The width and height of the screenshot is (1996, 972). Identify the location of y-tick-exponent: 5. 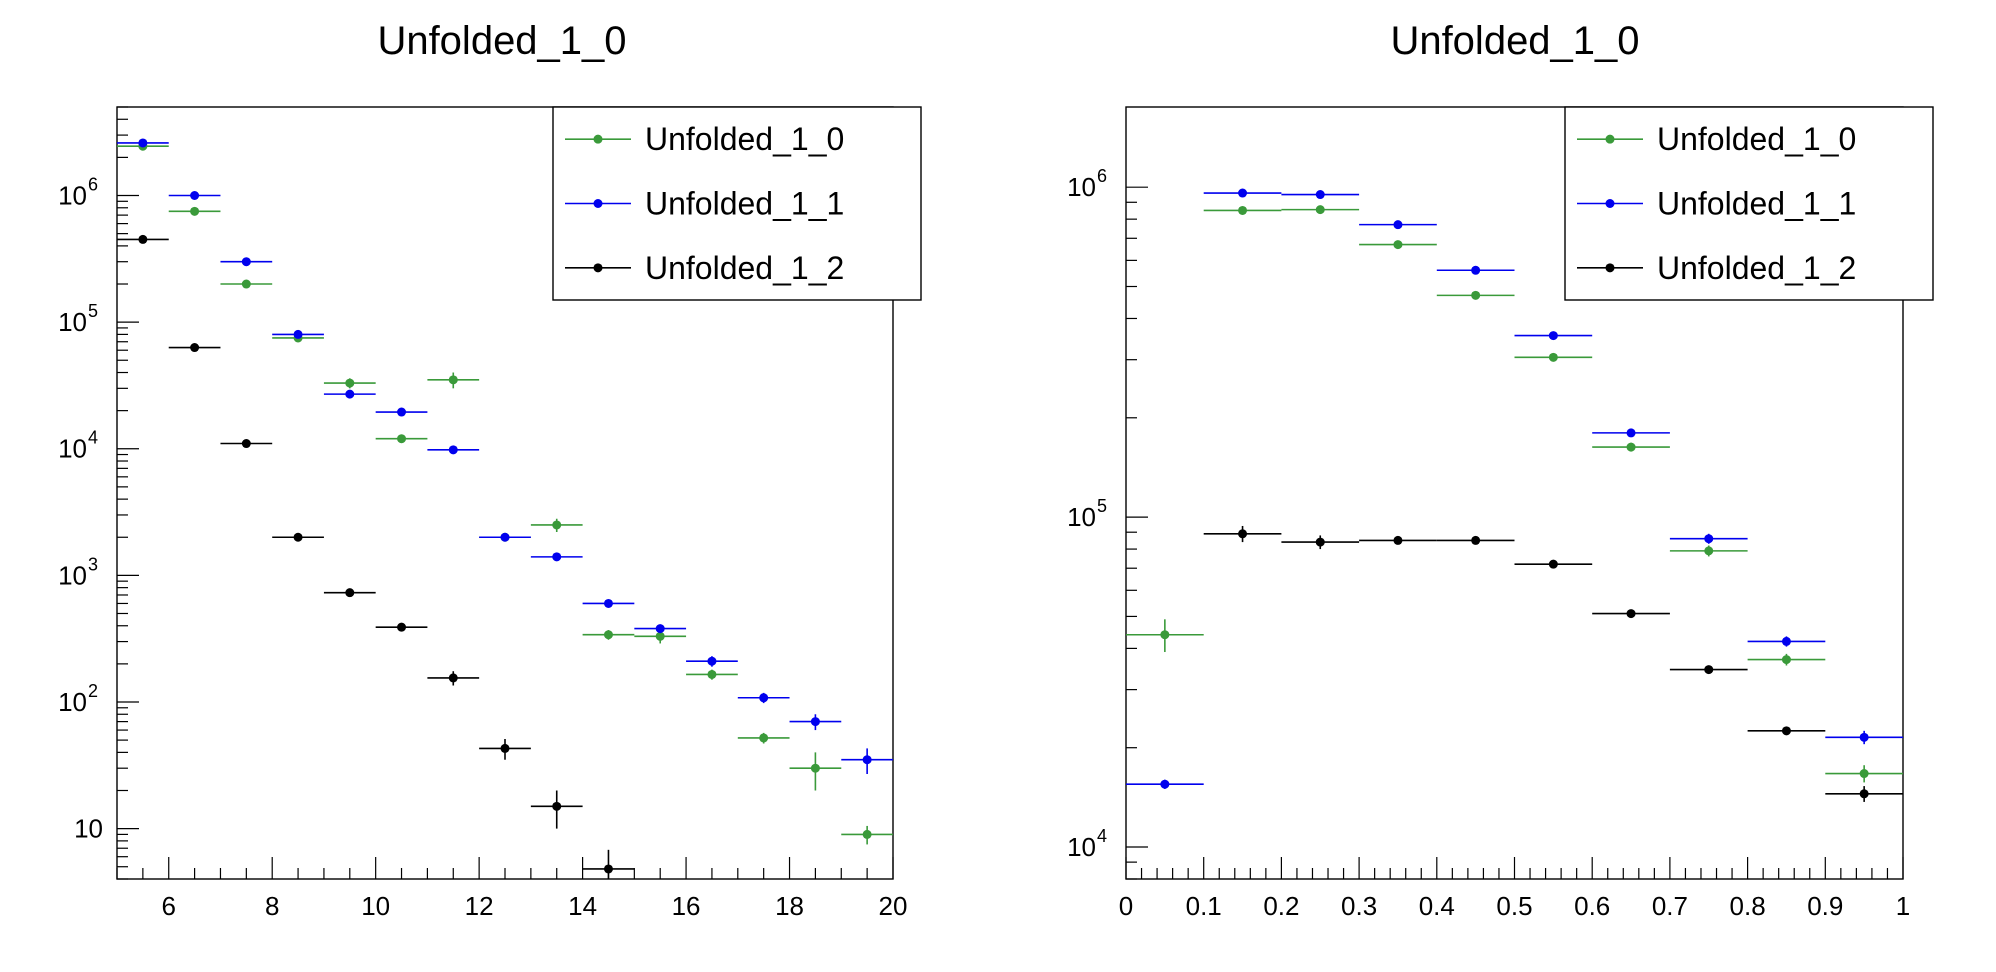
(93, 311).